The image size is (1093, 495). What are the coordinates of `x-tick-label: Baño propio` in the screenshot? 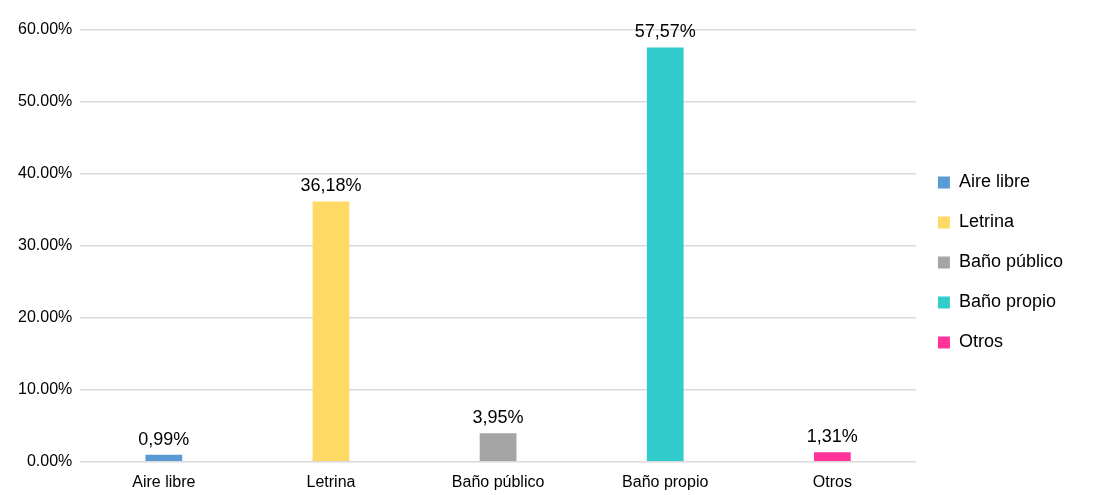 It's located at (665, 481).